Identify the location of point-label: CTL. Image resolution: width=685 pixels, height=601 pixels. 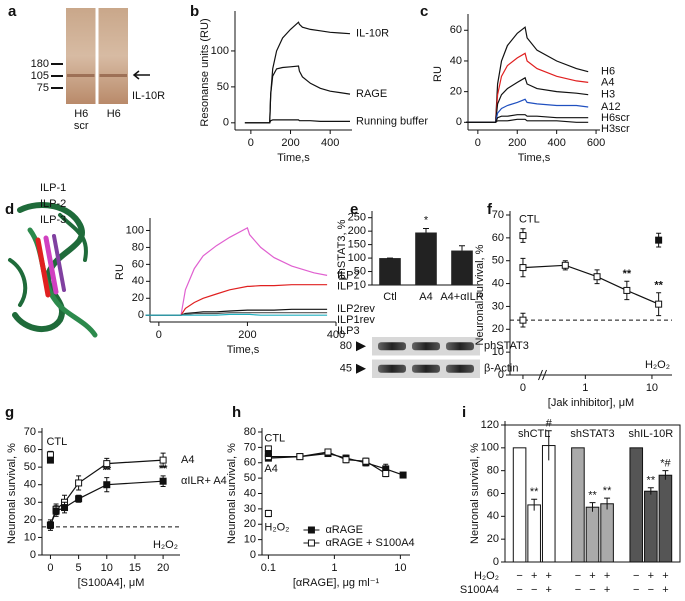
(56, 442).